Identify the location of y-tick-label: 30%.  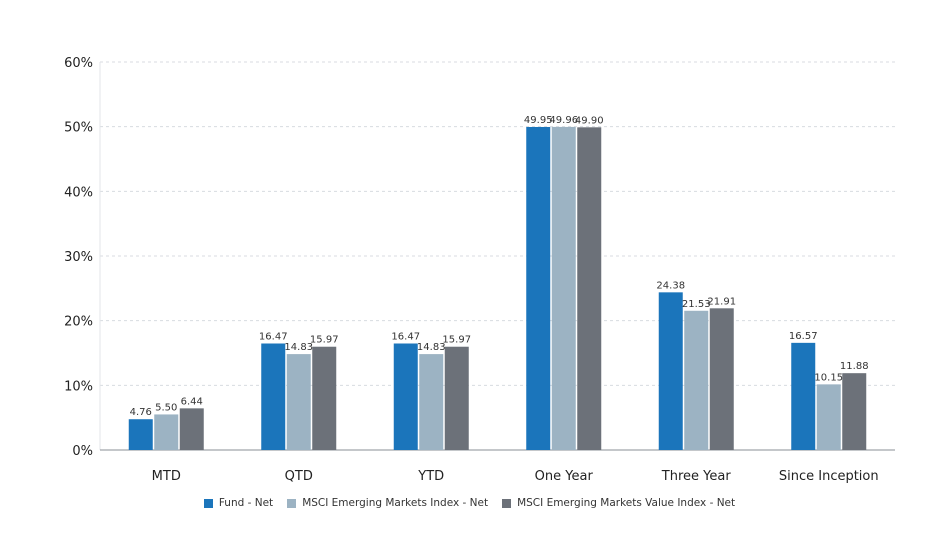
(78, 257).